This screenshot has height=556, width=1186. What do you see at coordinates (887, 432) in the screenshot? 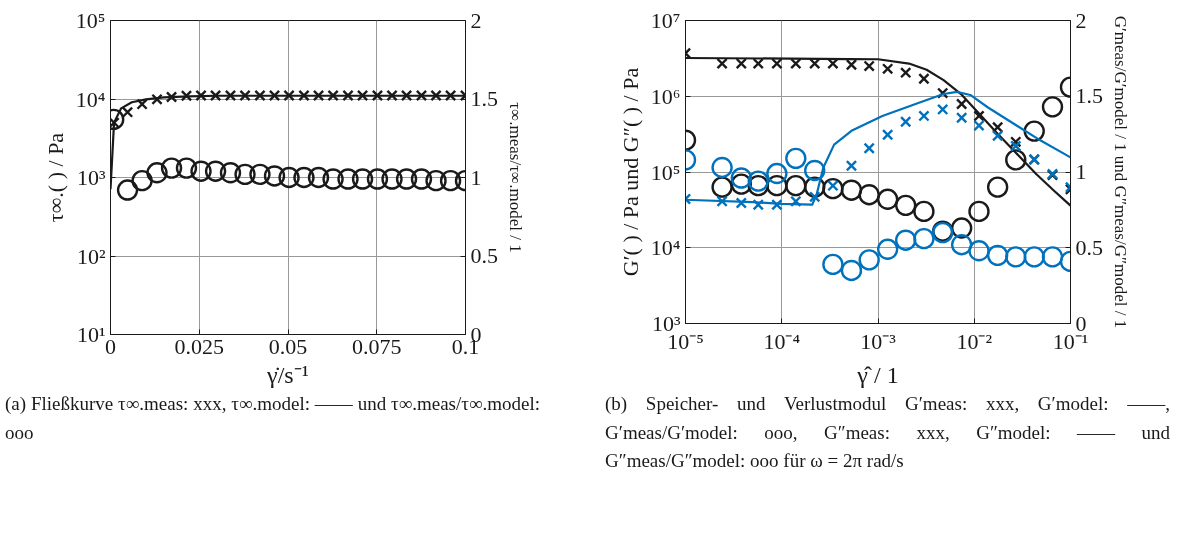
I see `text: (b) Speicher- und Verlustmodul G′meas: xxx, G′model: ——, G′meas/G′model: ooo, G″meas: xxx, G″model: —— und G″meas/G″model: ooo für ω = 2π rad/s` at bounding box center [887, 432].